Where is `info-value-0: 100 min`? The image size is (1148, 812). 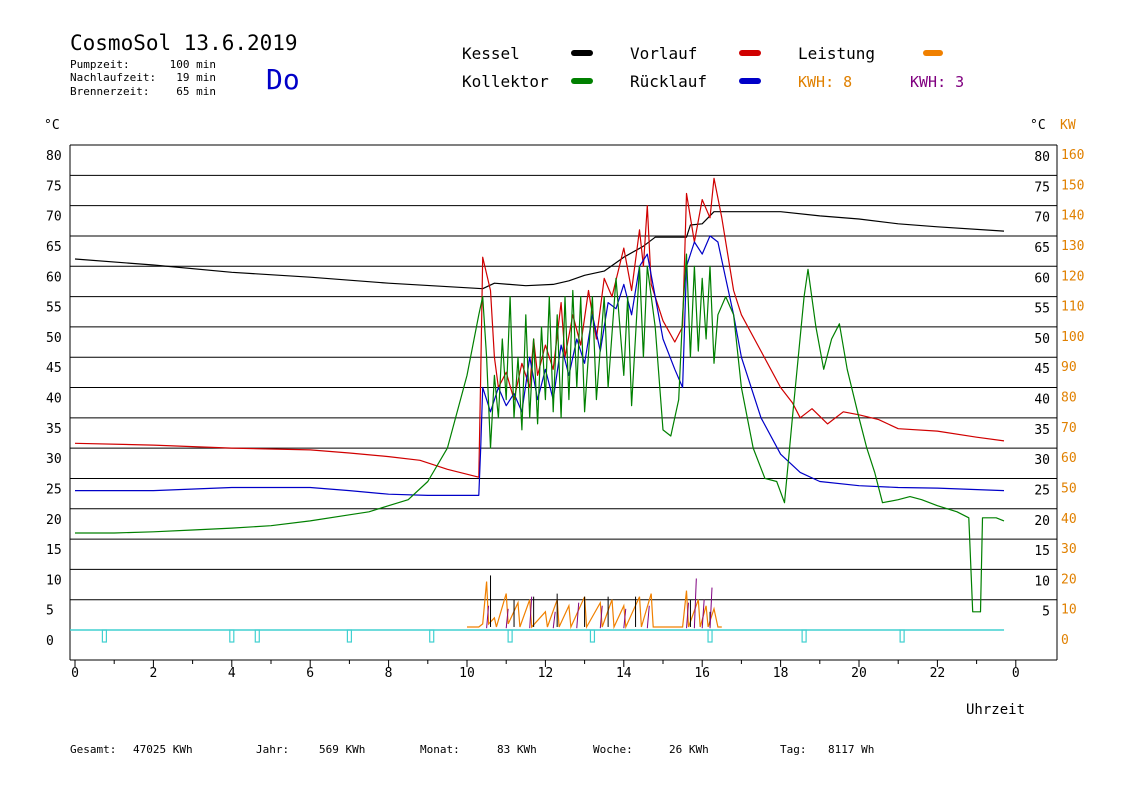 info-value-0: 100 min is located at coordinates (193, 64).